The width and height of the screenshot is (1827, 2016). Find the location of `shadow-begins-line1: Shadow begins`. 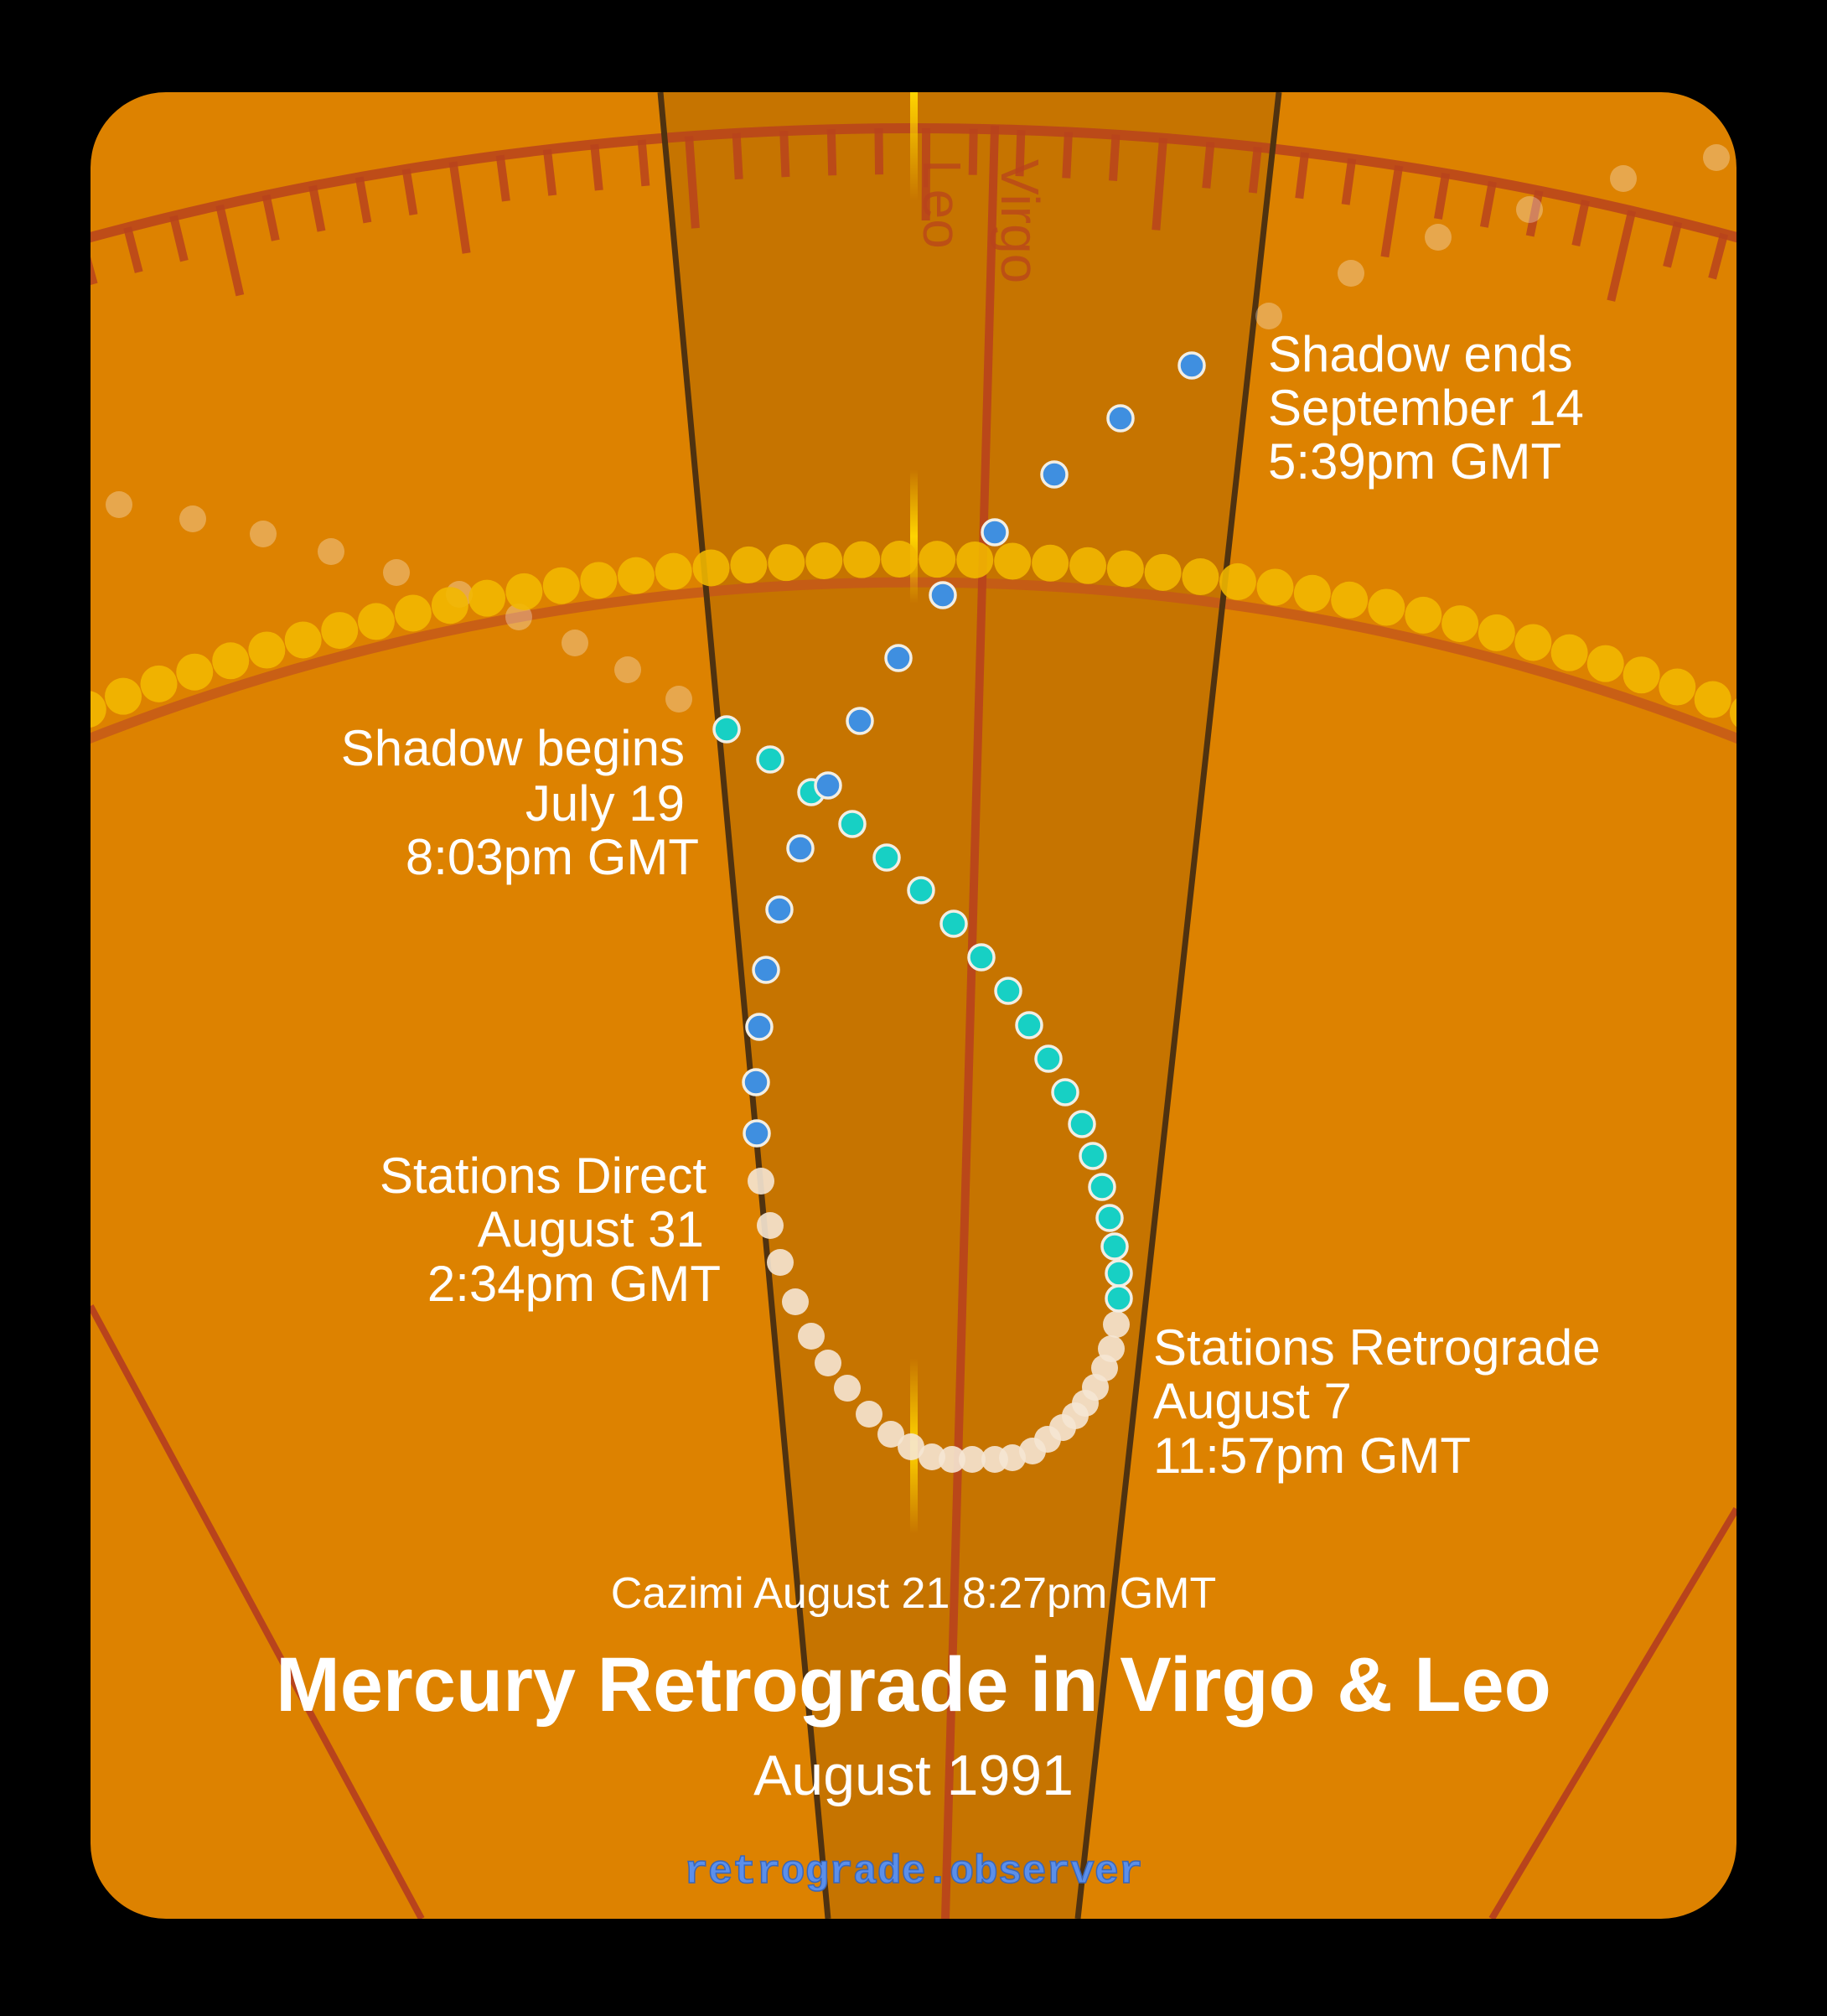

shadow-begins-line1: Shadow begins is located at coordinates (513, 748).